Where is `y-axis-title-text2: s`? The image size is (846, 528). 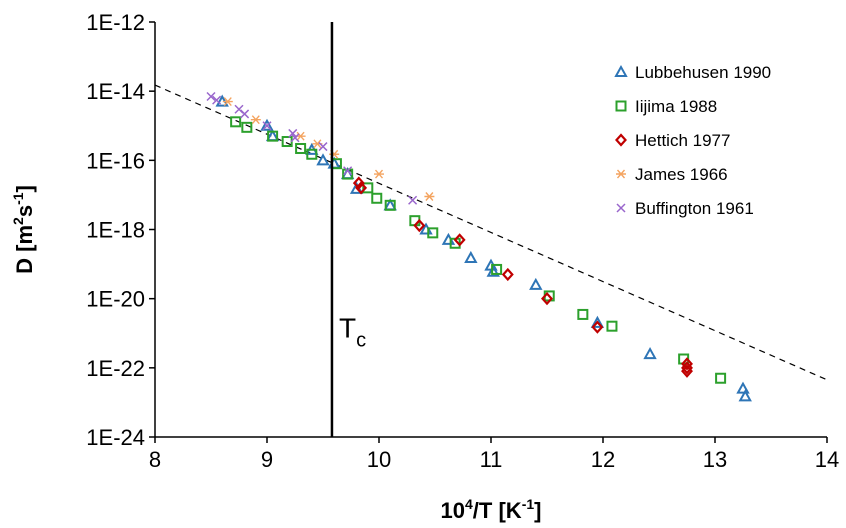
y-axis-title-text2: s is located at coordinates (24, 211).